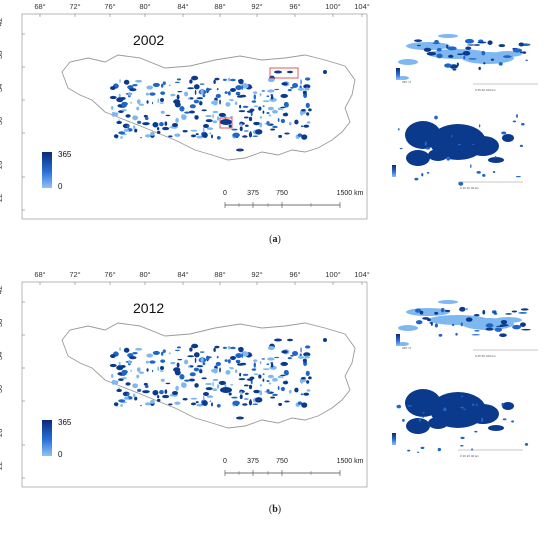 The width and height of the screenshot is (550, 537). I want to click on scale-label: 1500 km, so click(350, 461).